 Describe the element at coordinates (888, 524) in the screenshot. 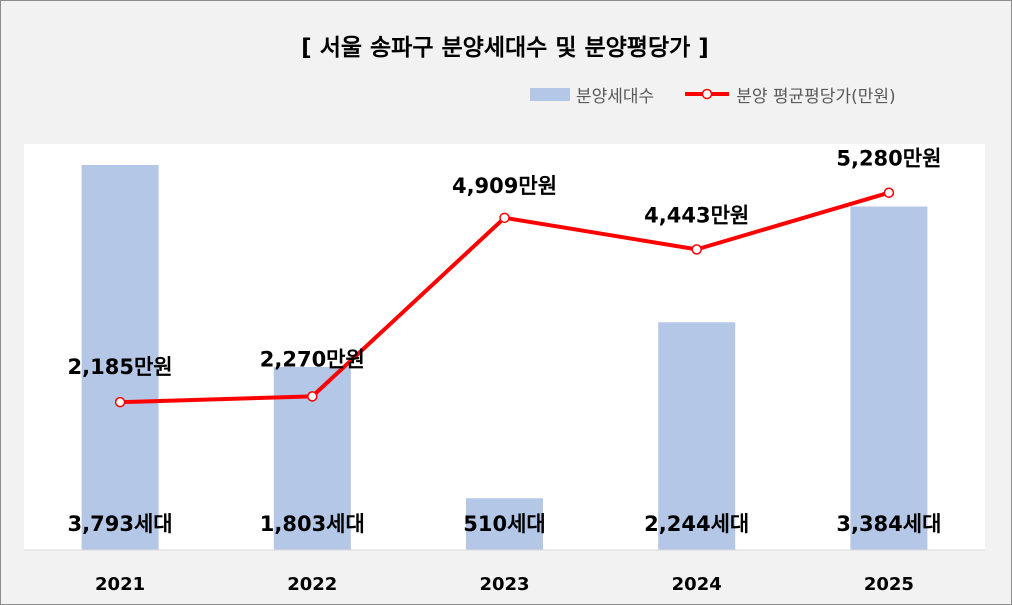

I see `bar-data-label: 3,384세대` at that location.